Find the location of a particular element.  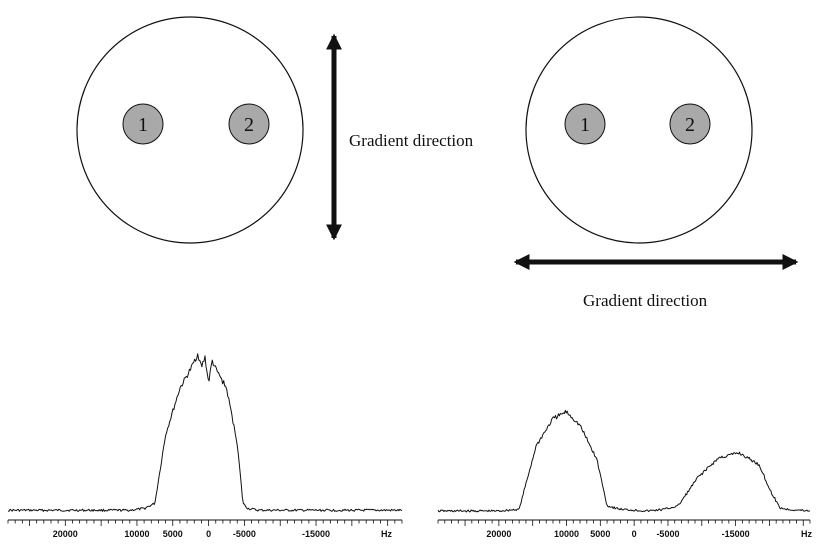

spectrum-horizontal-gradient: 20000 10000 5000 0 -5000 -15000 Hz is located at coordinates (624, 474).